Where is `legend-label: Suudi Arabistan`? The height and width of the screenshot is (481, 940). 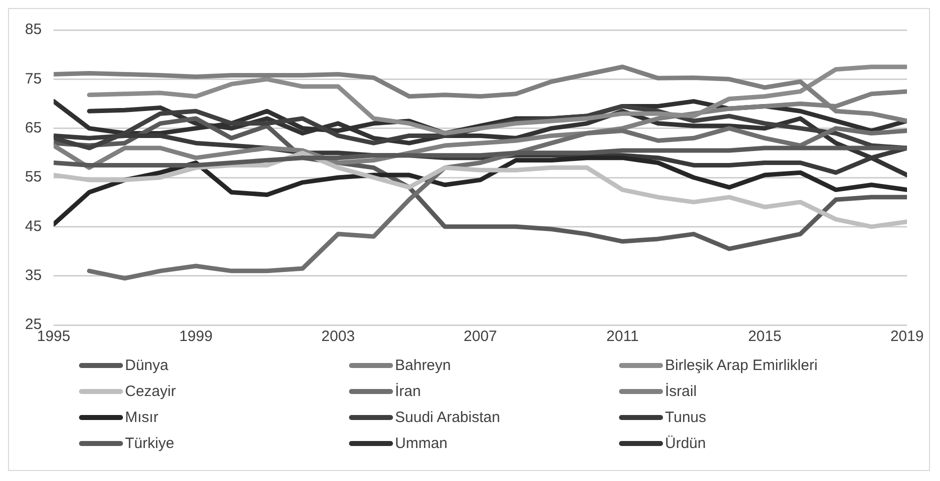 legend-label: Suudi Arabistan is located at coordinates (447, 417).